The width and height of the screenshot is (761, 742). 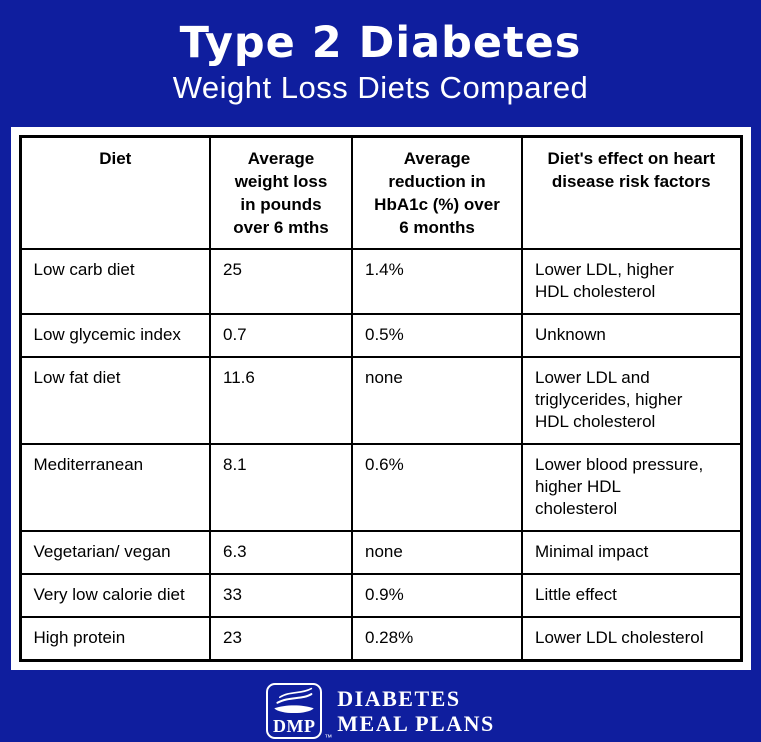 I want to click on cell-weight-loss: 6.3, so click(x=281, y=552).